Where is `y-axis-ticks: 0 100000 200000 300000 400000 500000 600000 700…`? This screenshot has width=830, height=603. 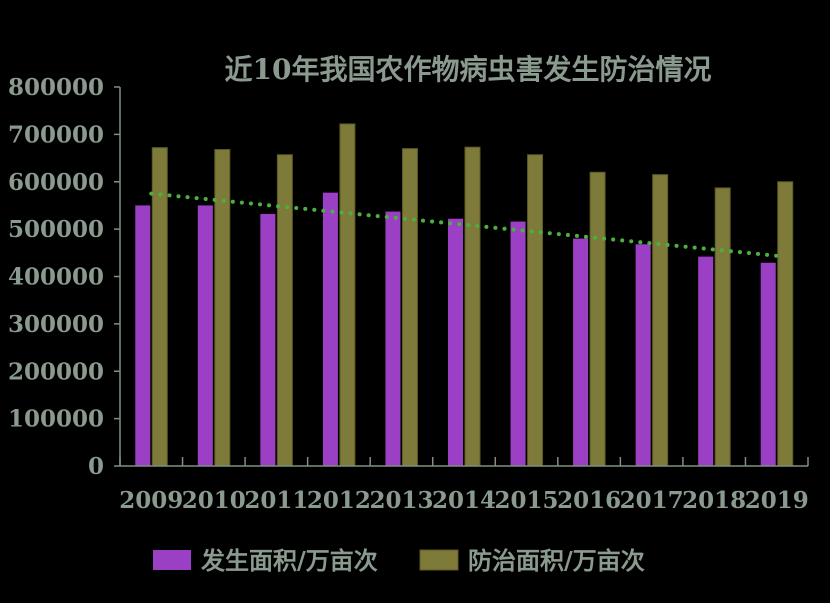
y-axis-ticks: 0 100000 200000 300000 400000 500000 600000 700… is located at coordinates (64, 277).